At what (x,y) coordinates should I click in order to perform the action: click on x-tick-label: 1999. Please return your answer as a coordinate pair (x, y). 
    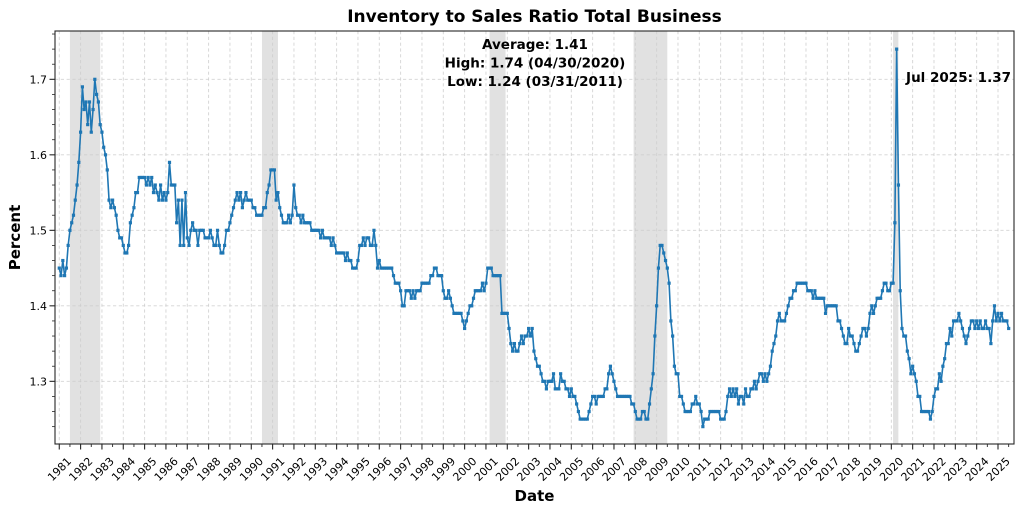
    Looking at the image, I should click on (443, 469).